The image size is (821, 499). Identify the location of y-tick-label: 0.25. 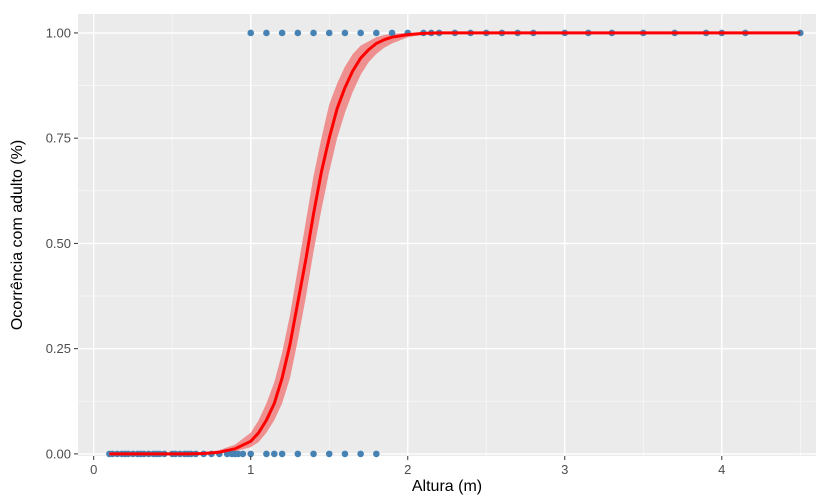
(58, 348).